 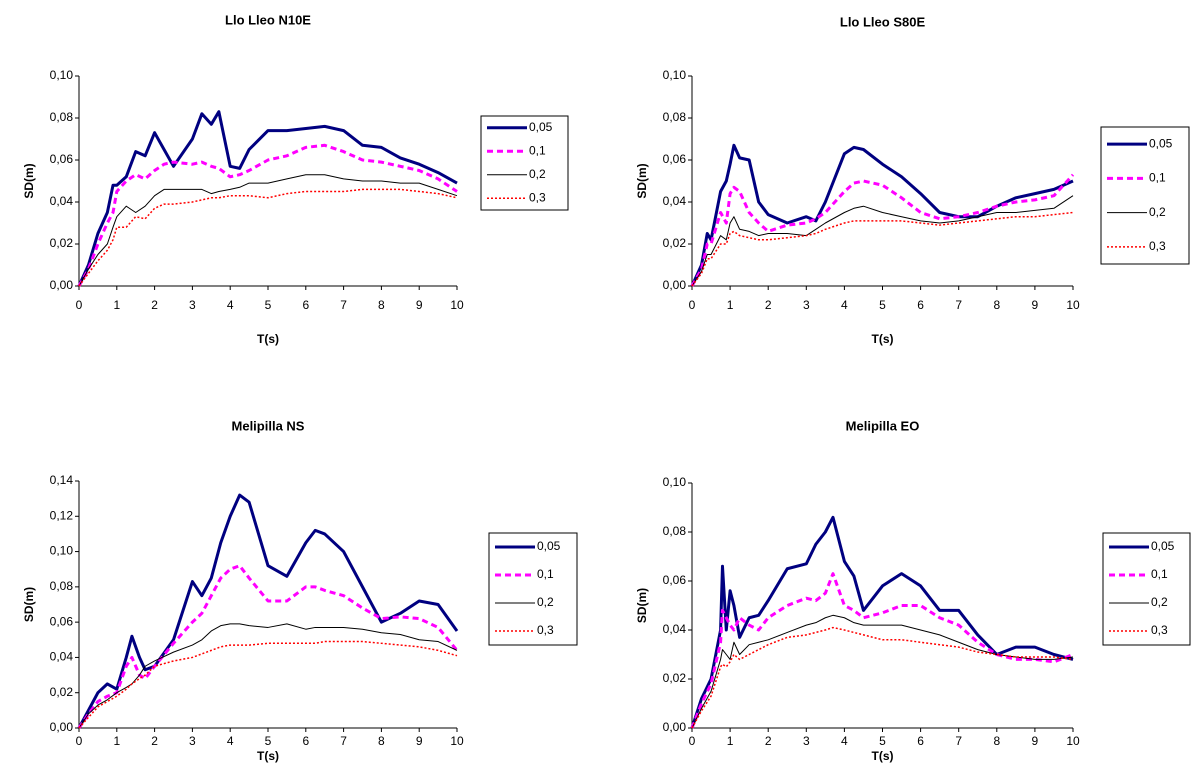 What do you see at coordinates (268, 425) in the screenshot?
I see `chart-title: Melipilla NS` at bounding box center [268, 425].